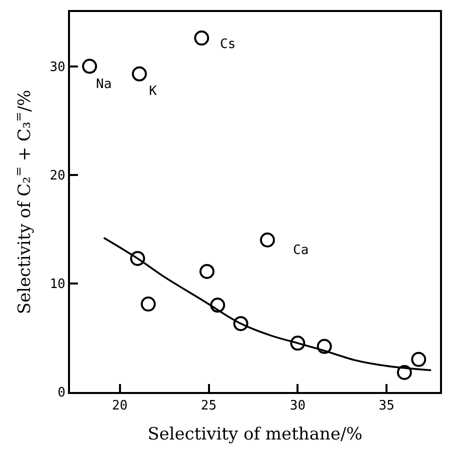  I want to click on x-tick-label: 35, so click(386, 406).